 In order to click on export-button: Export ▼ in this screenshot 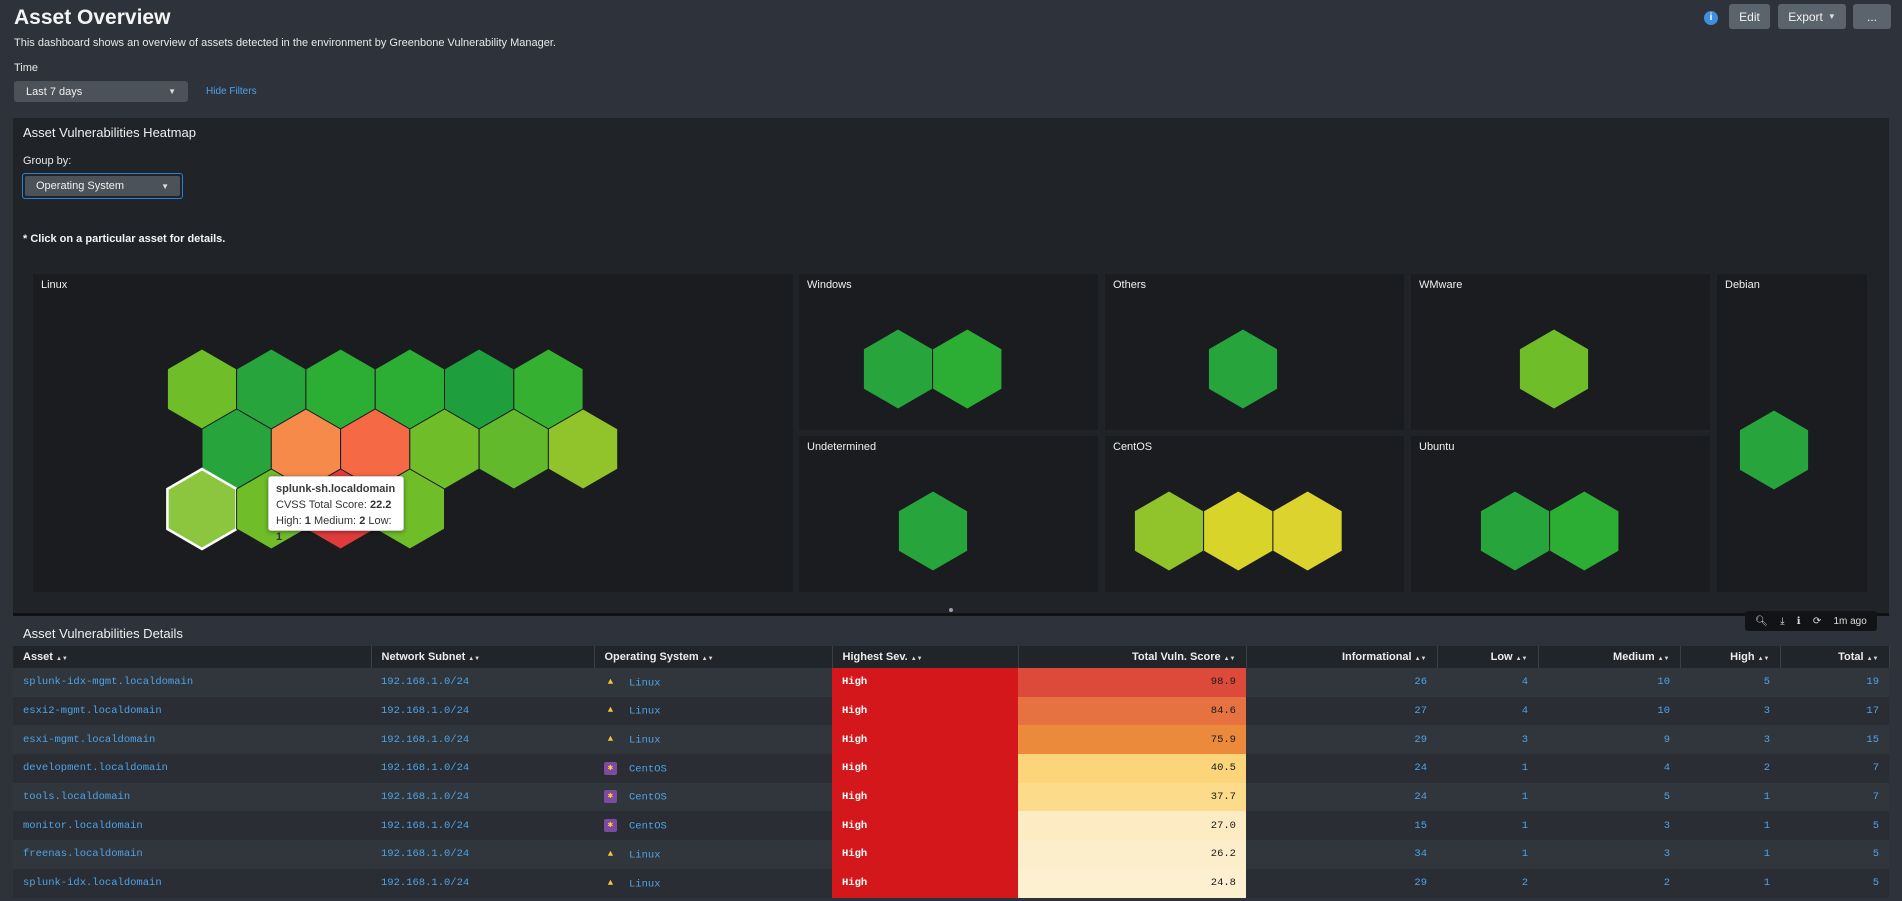, I will do `click(1812, 16)`.